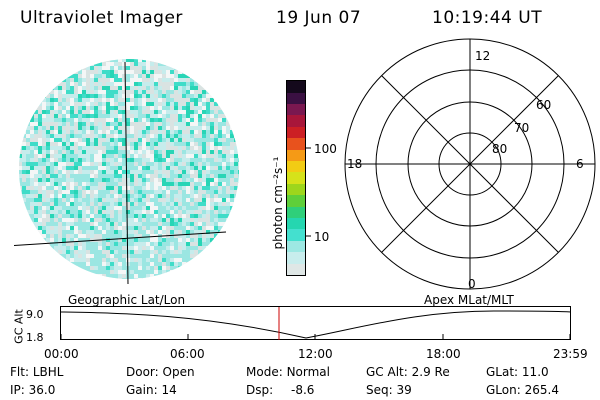 This screenshot has width=600, height=400. What do you see at coordinates (580, 164) in the screenshot?
I see `polar-label-6: 6` at bounding box center [580, 164].